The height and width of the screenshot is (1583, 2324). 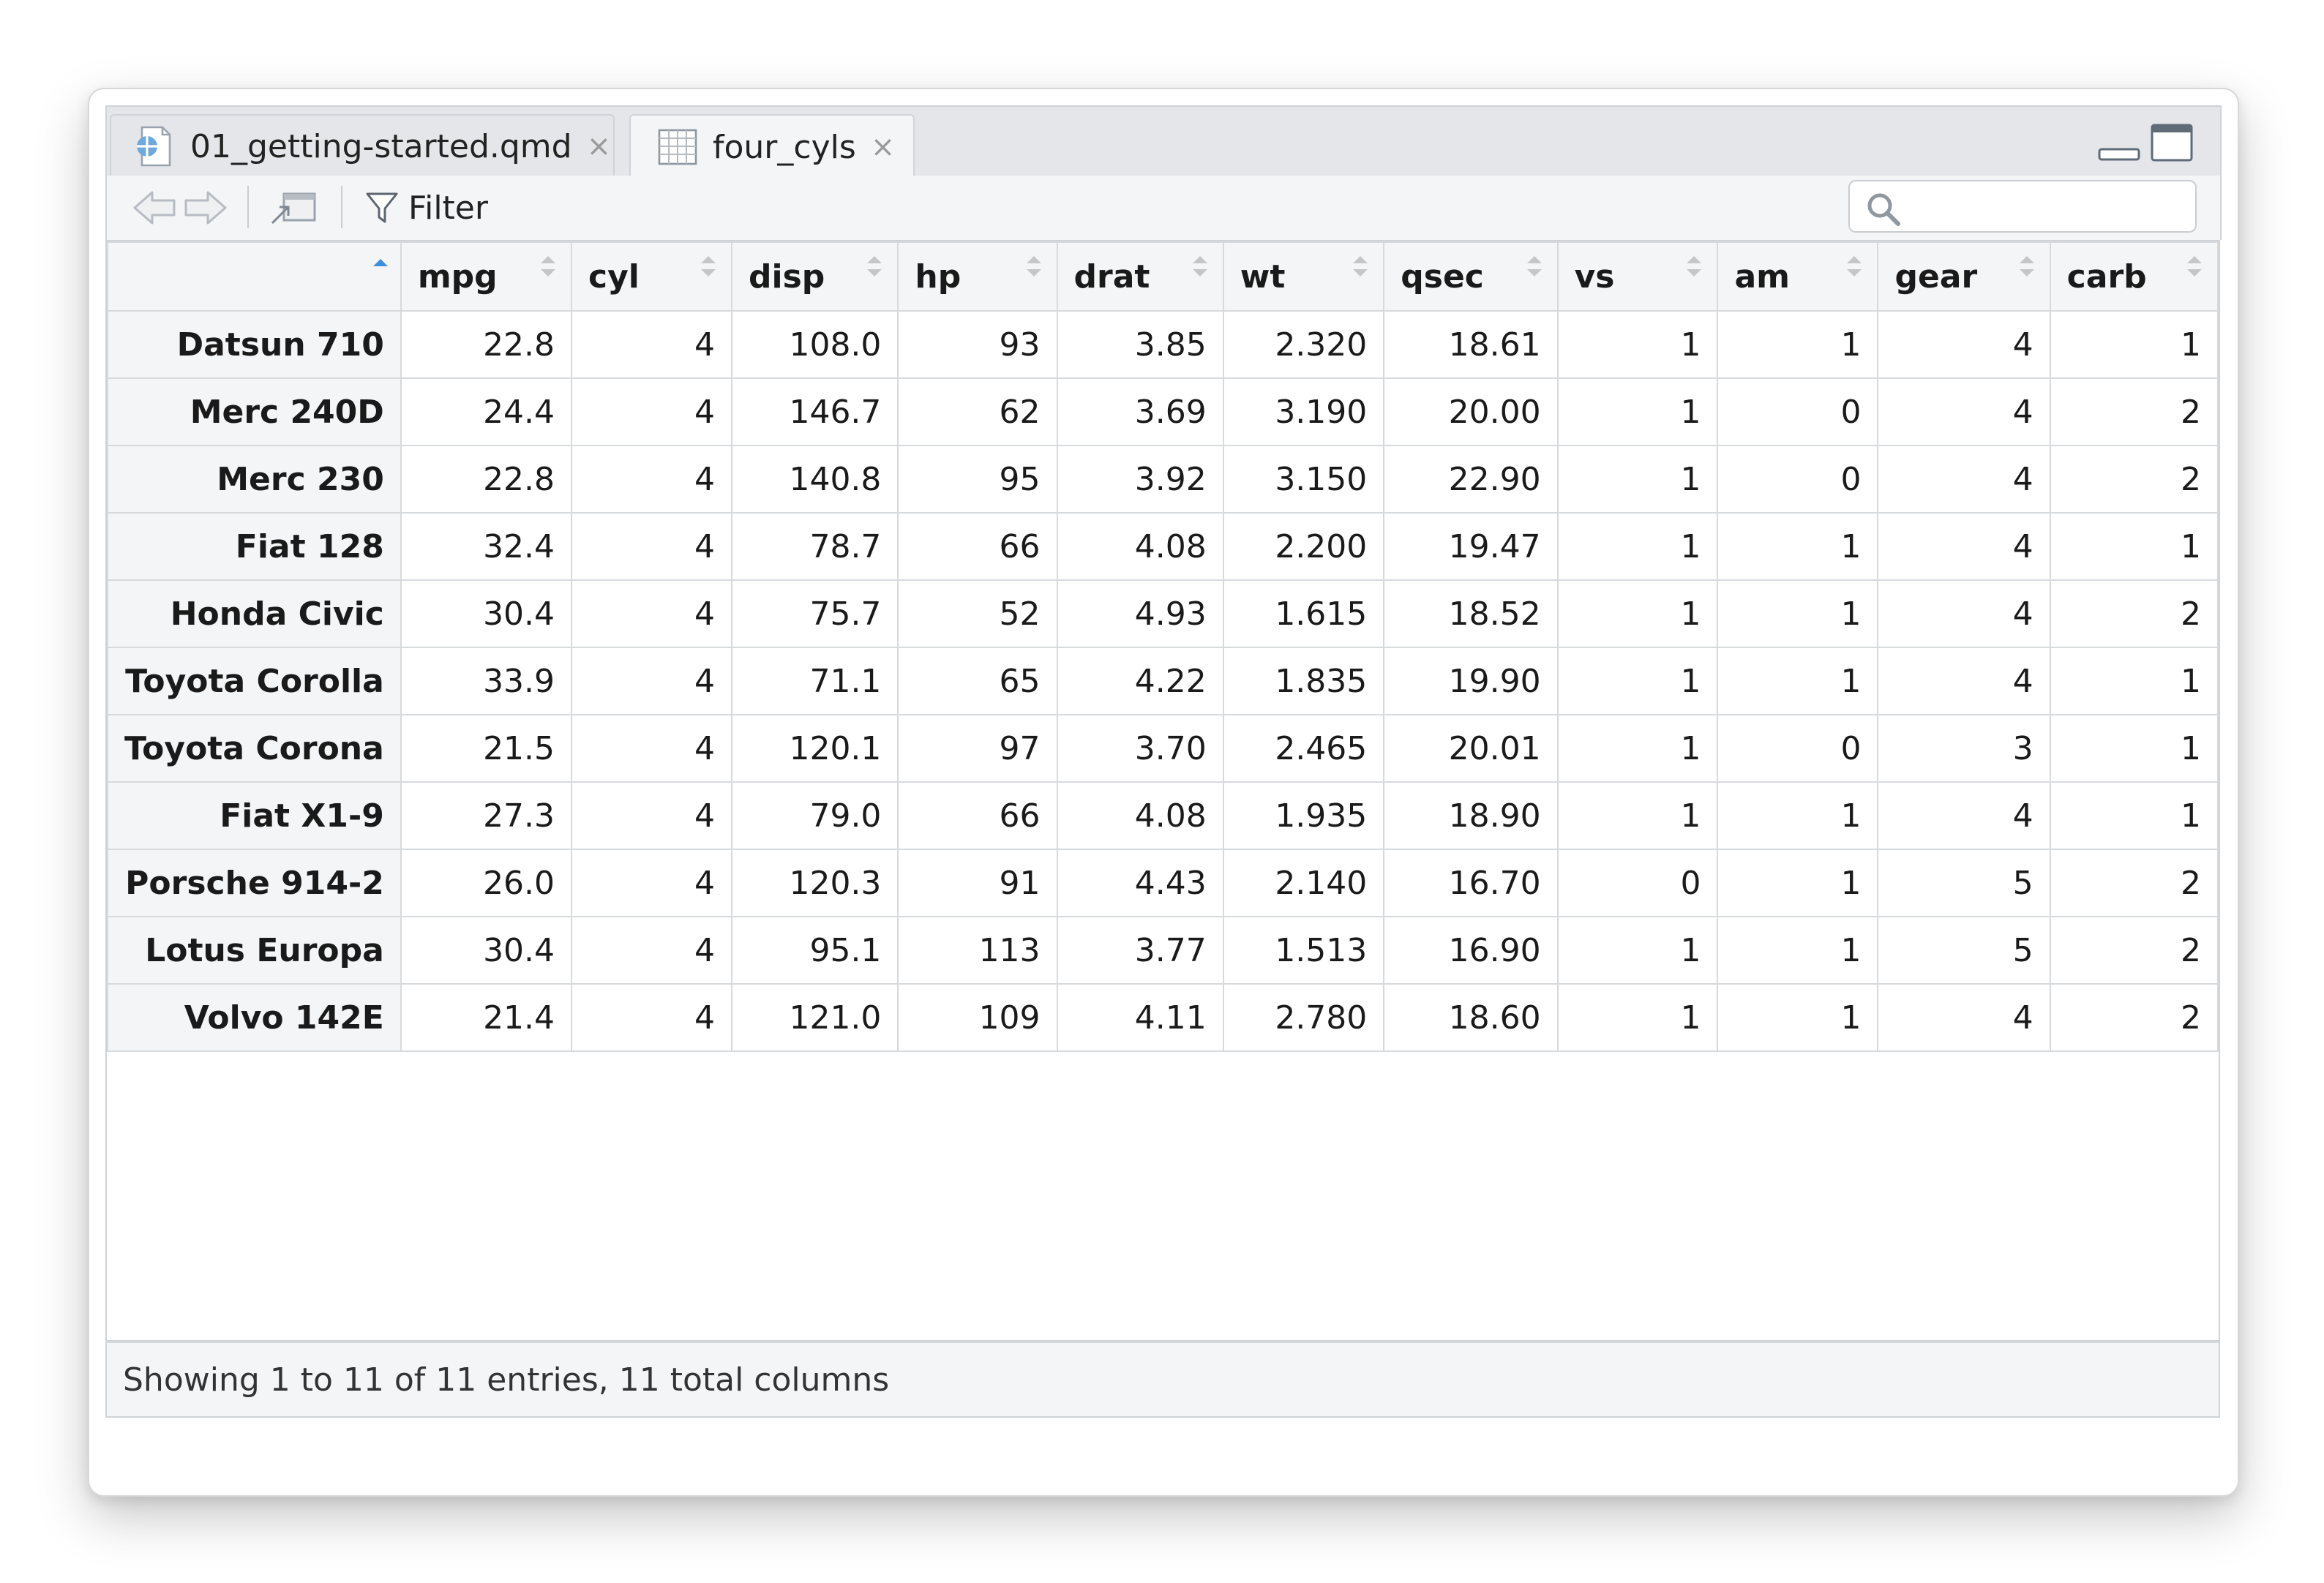 What do you see at coordinates (487, 1017) in the screenshot?
I see `table-cell: 21.4` at bounding box center [487, 1017].